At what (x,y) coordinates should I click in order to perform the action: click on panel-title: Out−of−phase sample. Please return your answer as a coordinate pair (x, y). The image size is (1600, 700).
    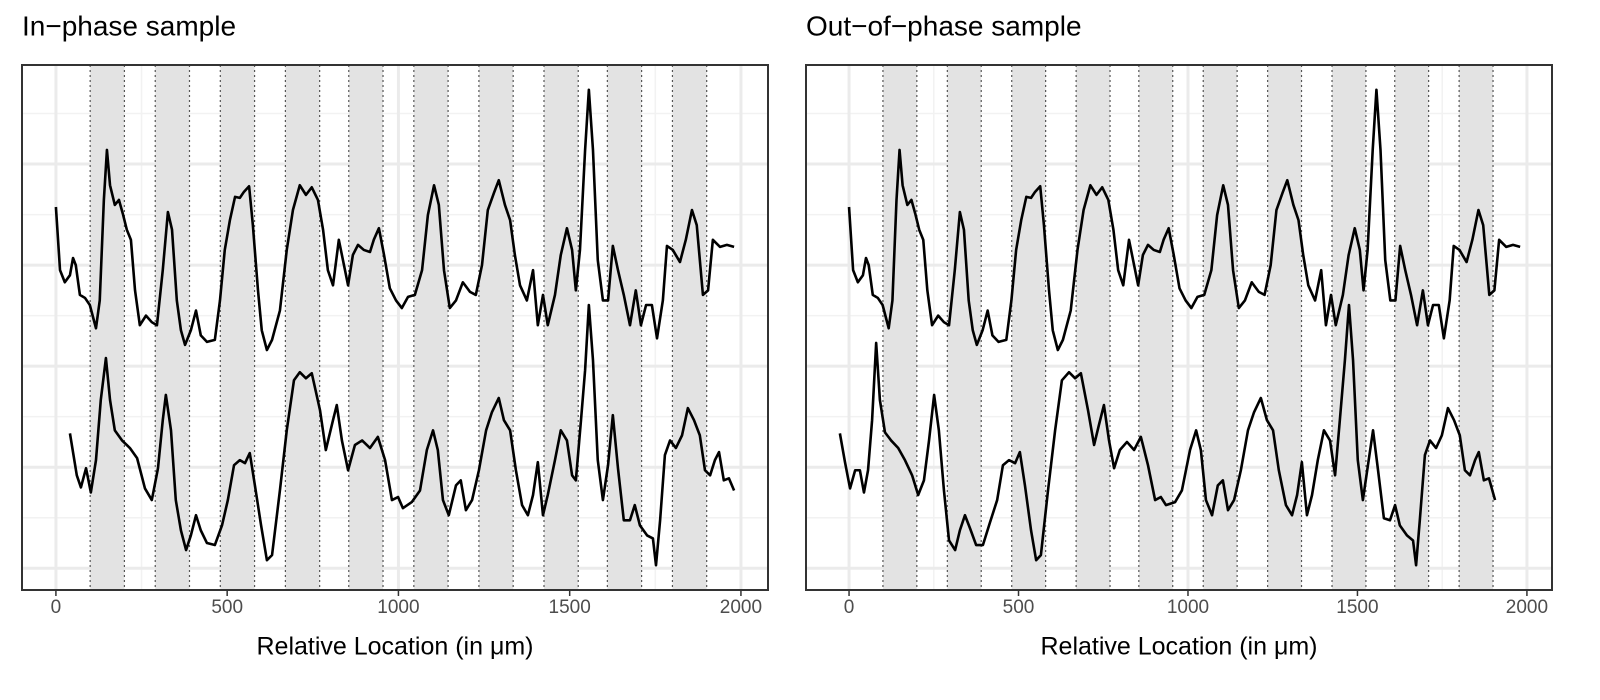
    Looking at the image, I should click on (944, 25).